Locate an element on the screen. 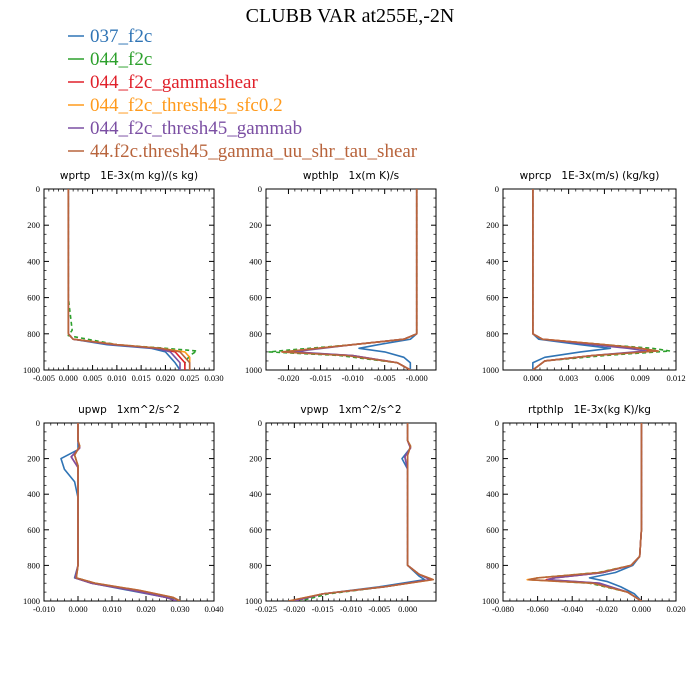  legend-label: 044_f2c_thresh45_sfc0.2 is located at coordinates (186, 105).